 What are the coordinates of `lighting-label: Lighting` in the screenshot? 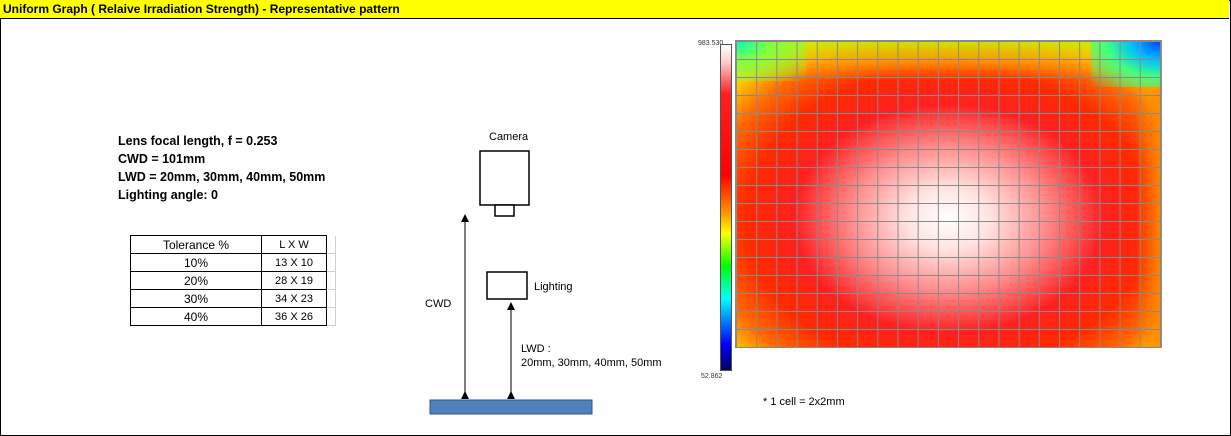 It's located at (553, 287).